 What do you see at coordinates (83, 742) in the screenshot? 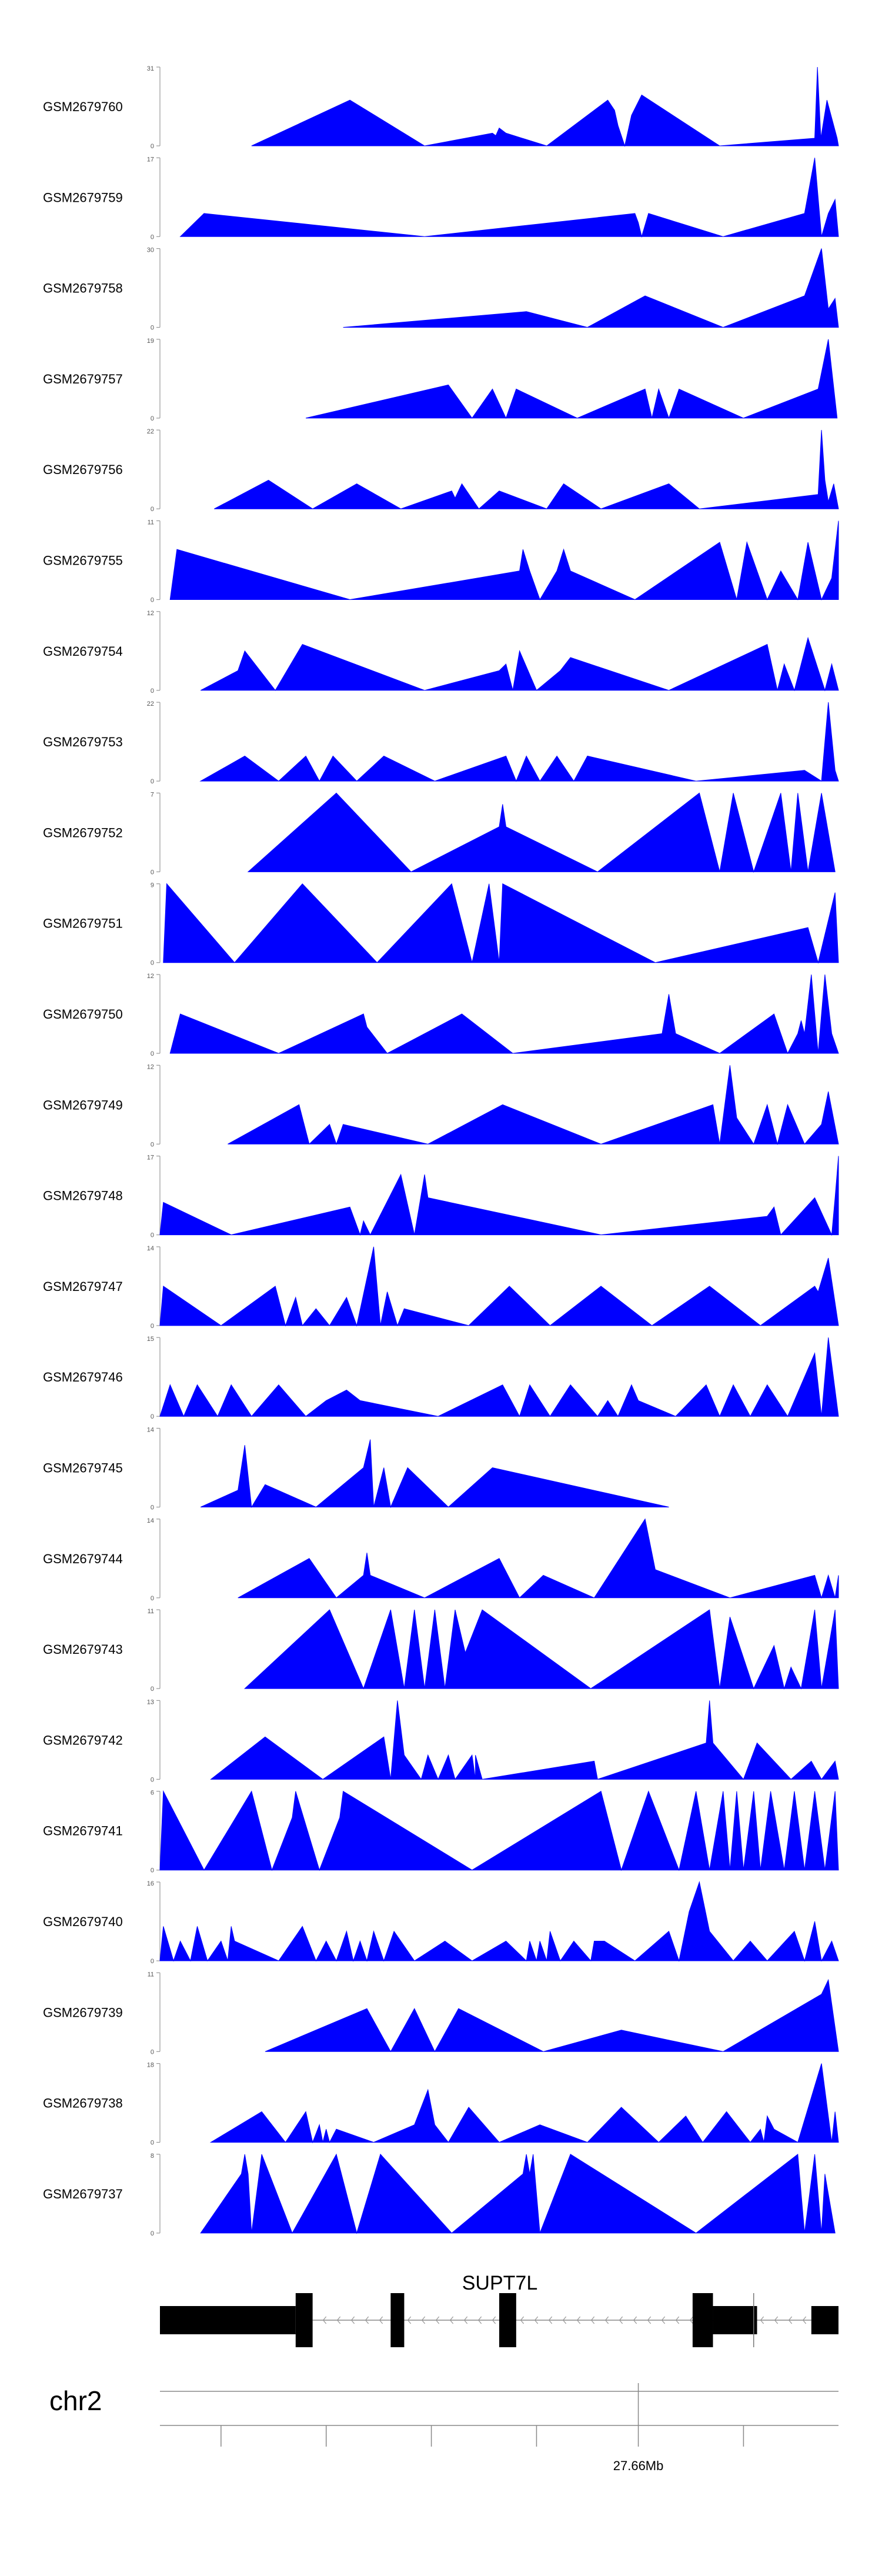
I see `track-label: GSM2679753` at bounding box center [83, 742].